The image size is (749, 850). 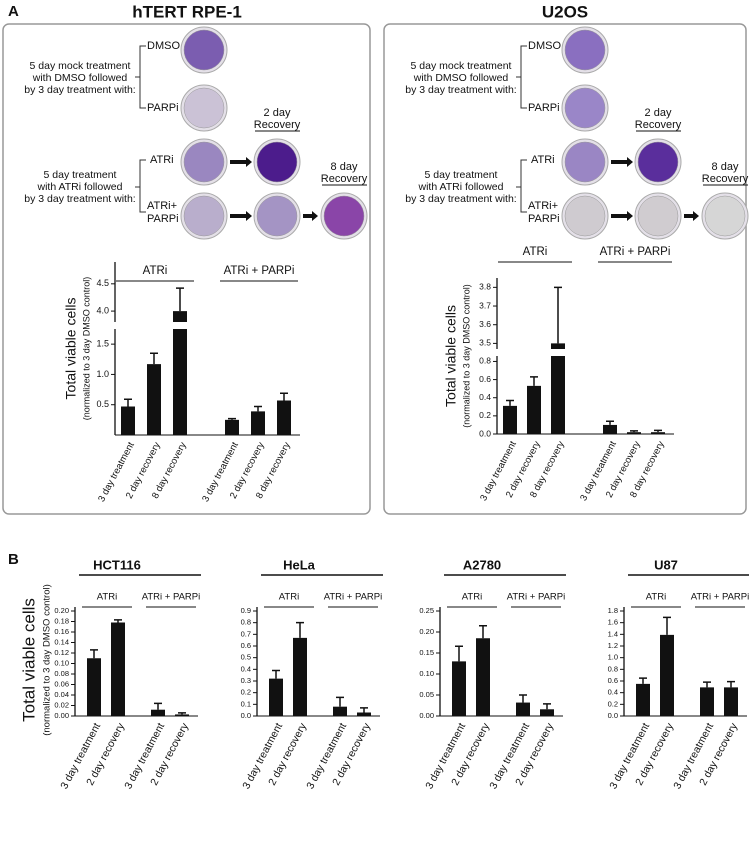 What do you see at coordinates (102, 310) in the screenshot?
I see `y-tick-label: 4.0` at bounding box center [102, 310].